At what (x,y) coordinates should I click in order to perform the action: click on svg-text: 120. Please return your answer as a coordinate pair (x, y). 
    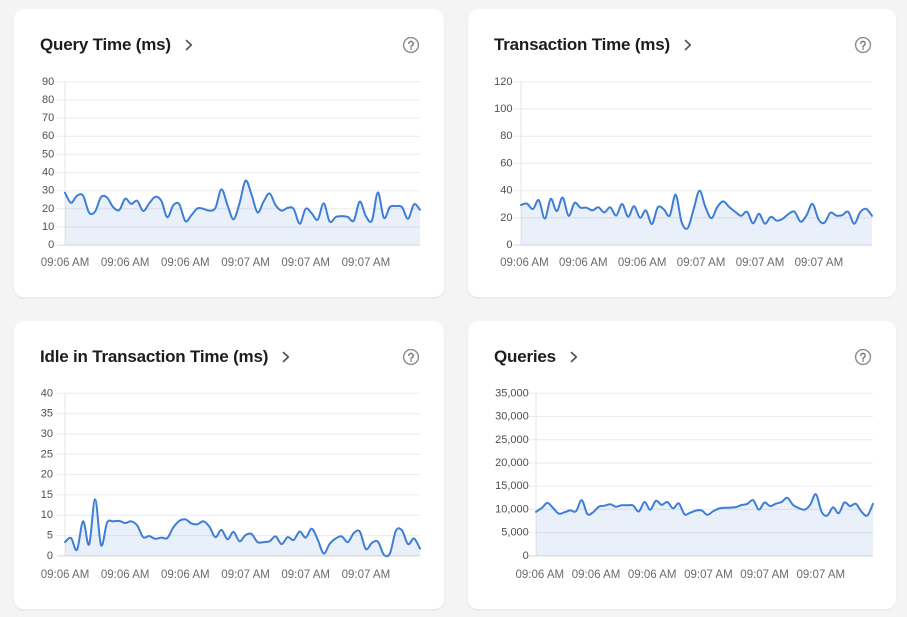
    Looking at the image, I should click on (503, 82).